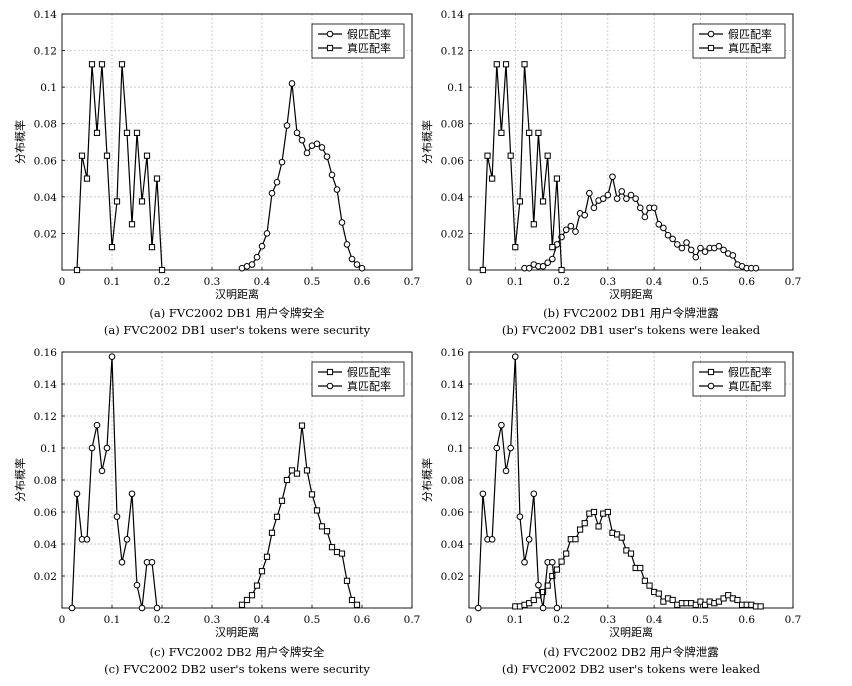  I want to click on y-tick-label: 0.02, so click(45, 577).